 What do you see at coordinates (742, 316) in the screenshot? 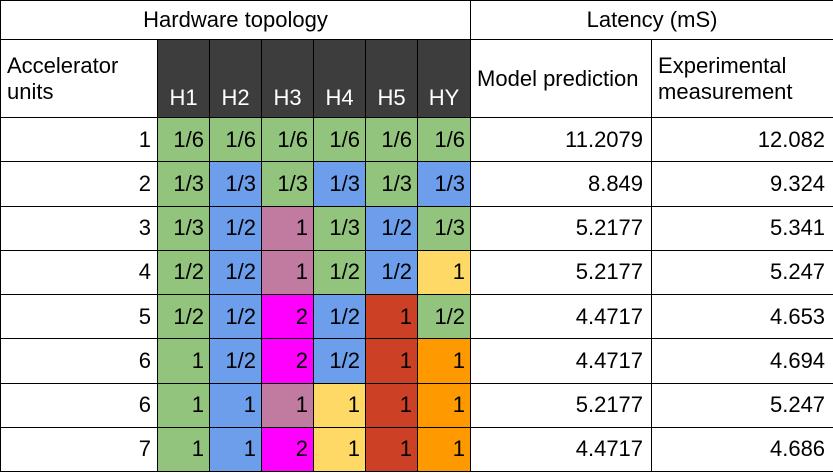
I see `experimental-measurement-cell: 4.653` at bounding box center [742, 316].